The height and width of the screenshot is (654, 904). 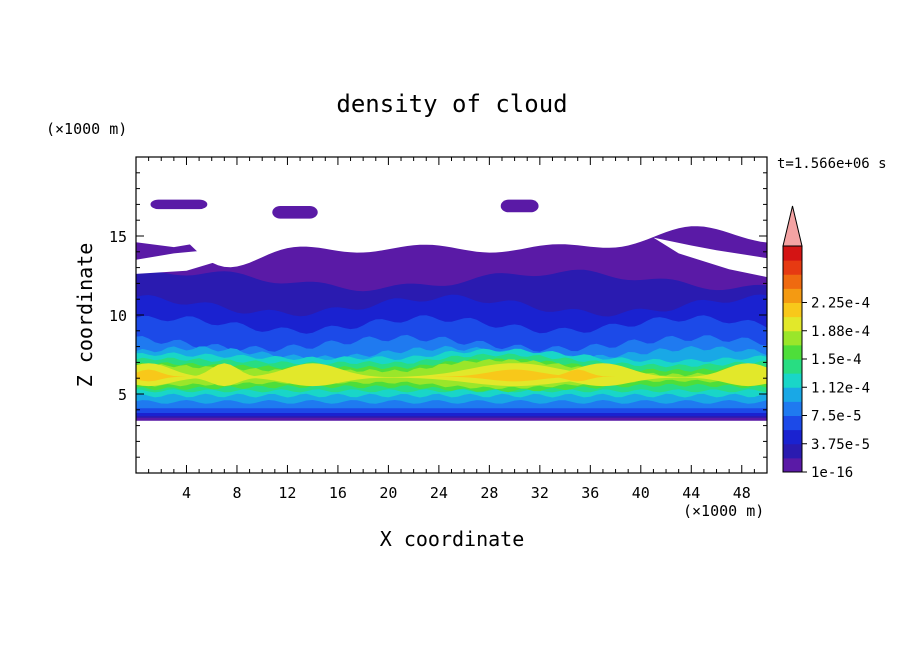 I want to click on x-tick-label: 8, so click(x=236, y=493).